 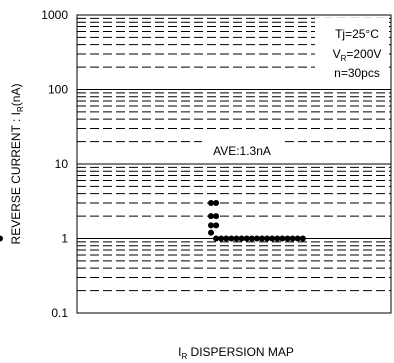 I want to click on y-tick-label: 100, so click(x=58, y=90).